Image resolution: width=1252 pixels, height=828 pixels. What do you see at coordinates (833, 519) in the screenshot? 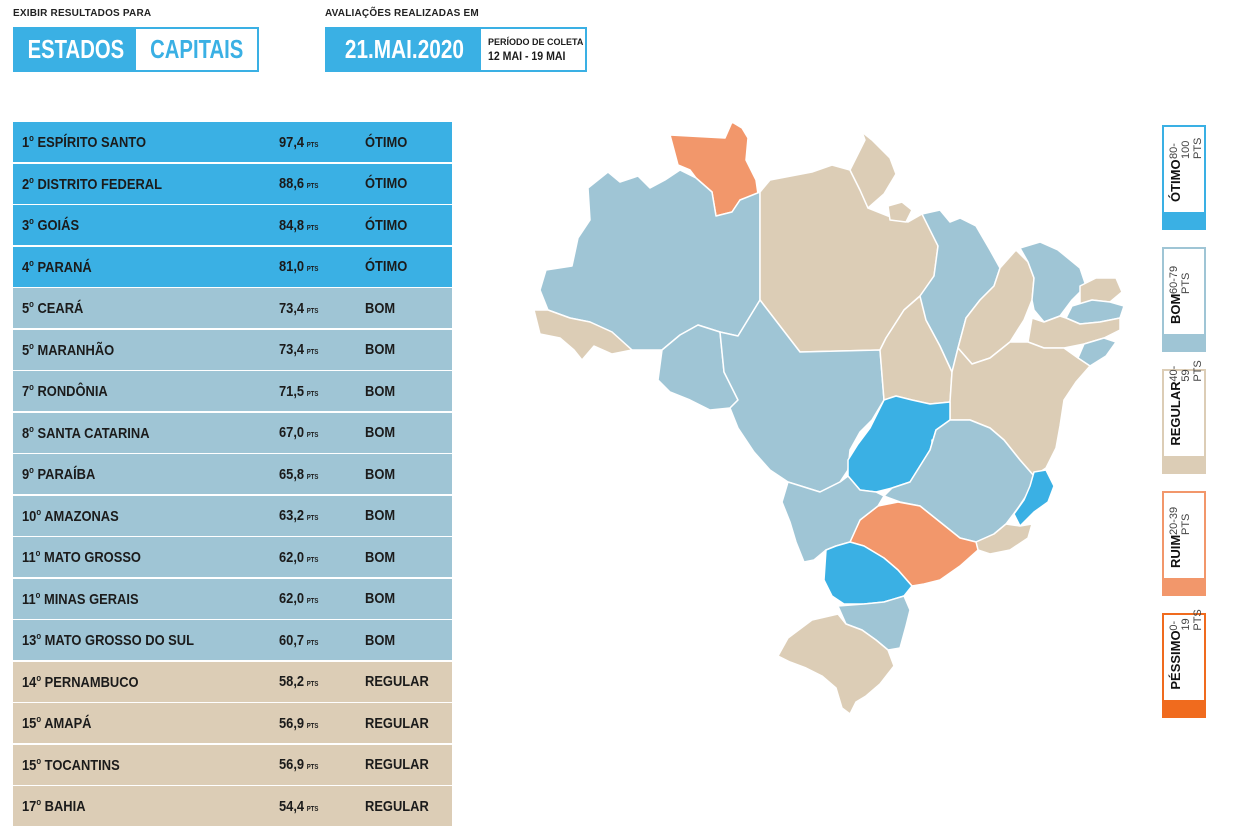
I see `map-state-mato-grosso-do-sul` at bounding box center [833, 519].